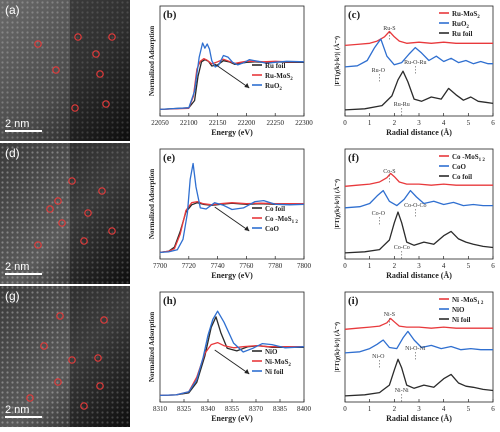 Image resolution: width=500 pixels, height=432 pixels. I want to click on peak-annotation: Ru-Ru, so click(402, 105).